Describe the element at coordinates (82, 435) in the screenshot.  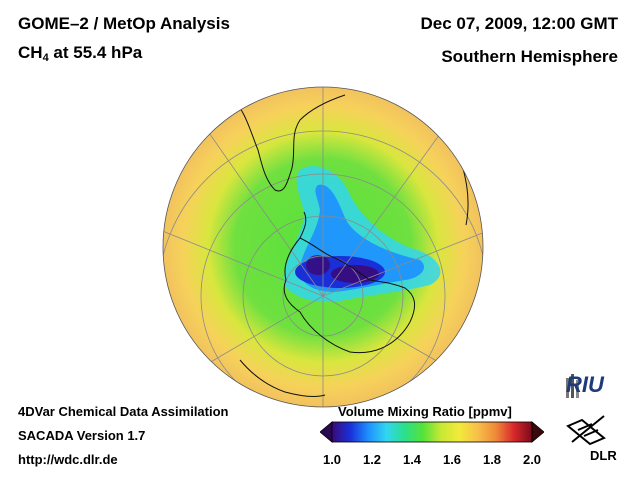
I see `version-label: SACADA Version 1.7` at that location.